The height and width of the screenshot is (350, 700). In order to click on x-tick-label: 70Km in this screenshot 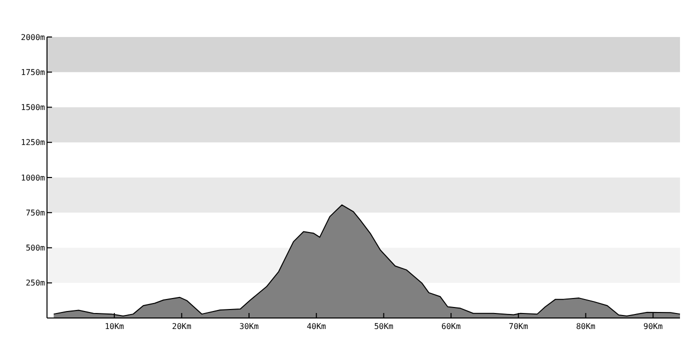, I will do `click(518, 326)`.